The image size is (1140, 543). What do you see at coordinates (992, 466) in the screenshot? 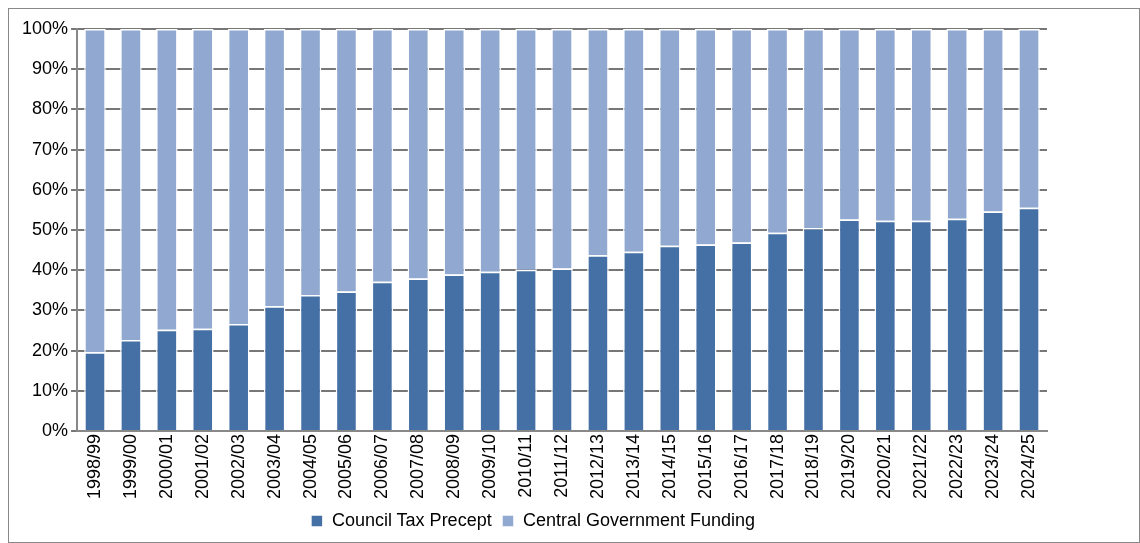
I see `x-tick-label: 2023/24` at bounding box center [992, 466].